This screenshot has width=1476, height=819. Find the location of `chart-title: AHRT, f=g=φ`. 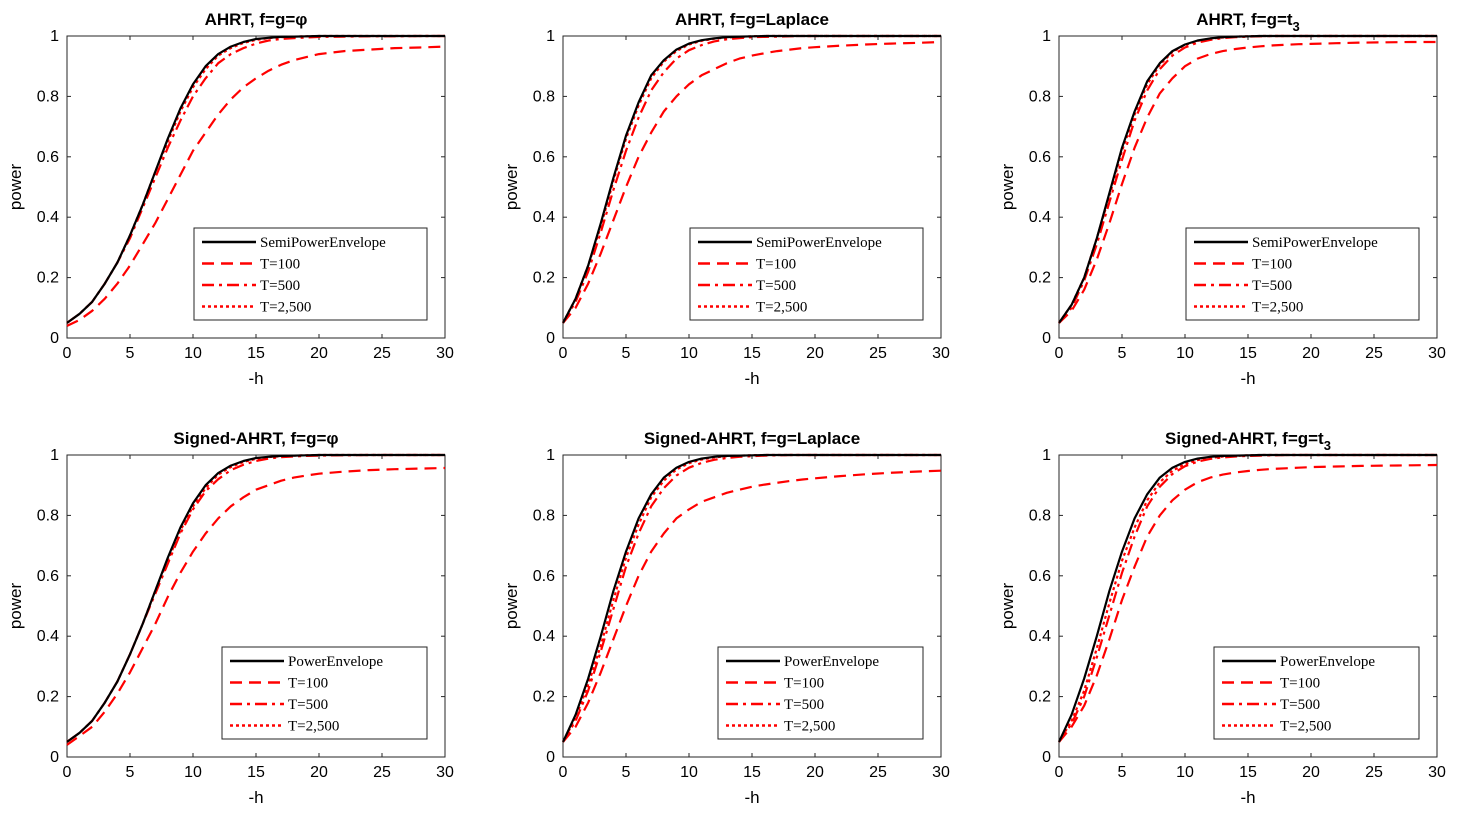

chart-title: AHRT, f=g=φ is located at coordinates (256, 19).